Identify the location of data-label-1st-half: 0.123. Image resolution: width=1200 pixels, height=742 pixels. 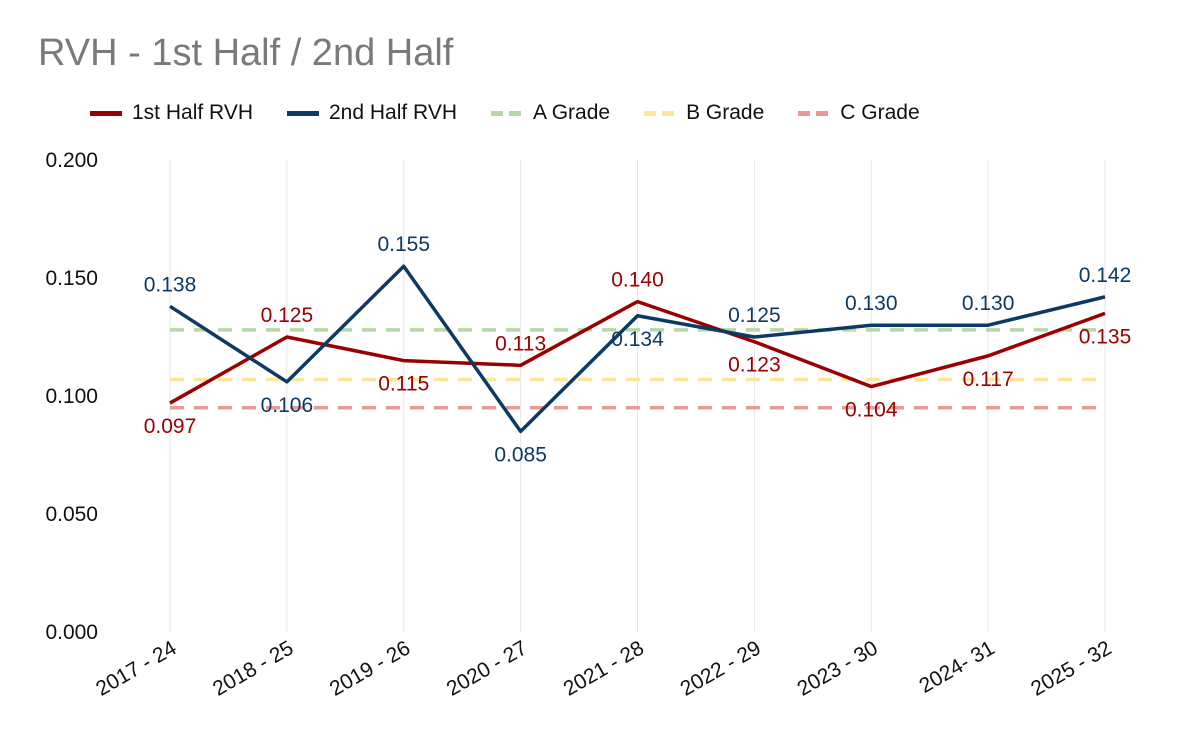
(754, 365).